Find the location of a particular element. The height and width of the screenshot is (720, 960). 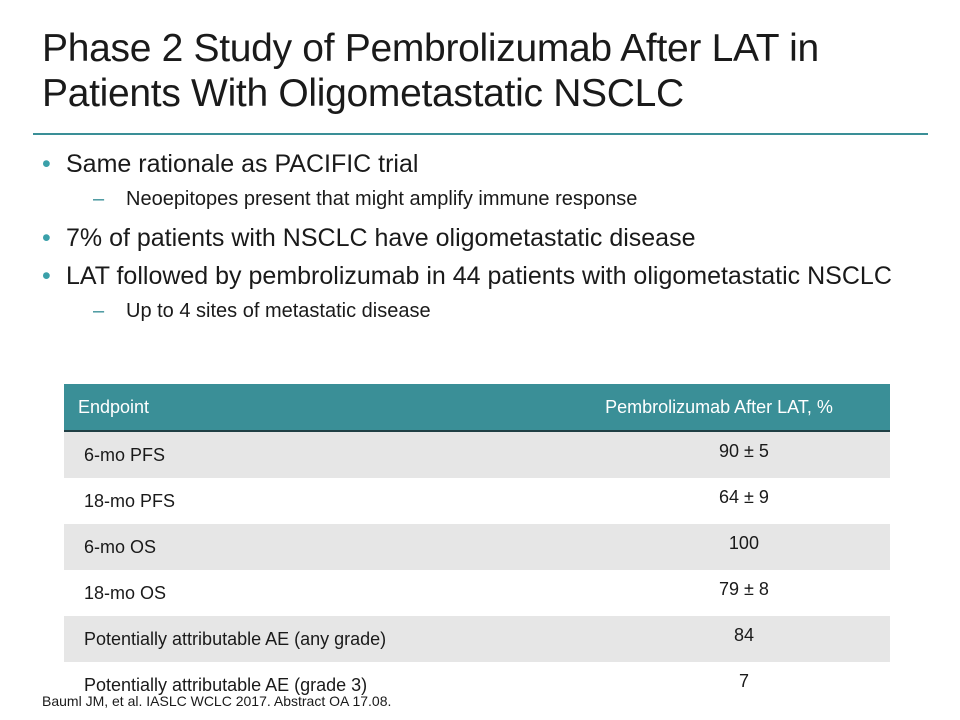

endpoint-cell: Potentially attributable AE (grade 3) is located at coordinates (226, 684).